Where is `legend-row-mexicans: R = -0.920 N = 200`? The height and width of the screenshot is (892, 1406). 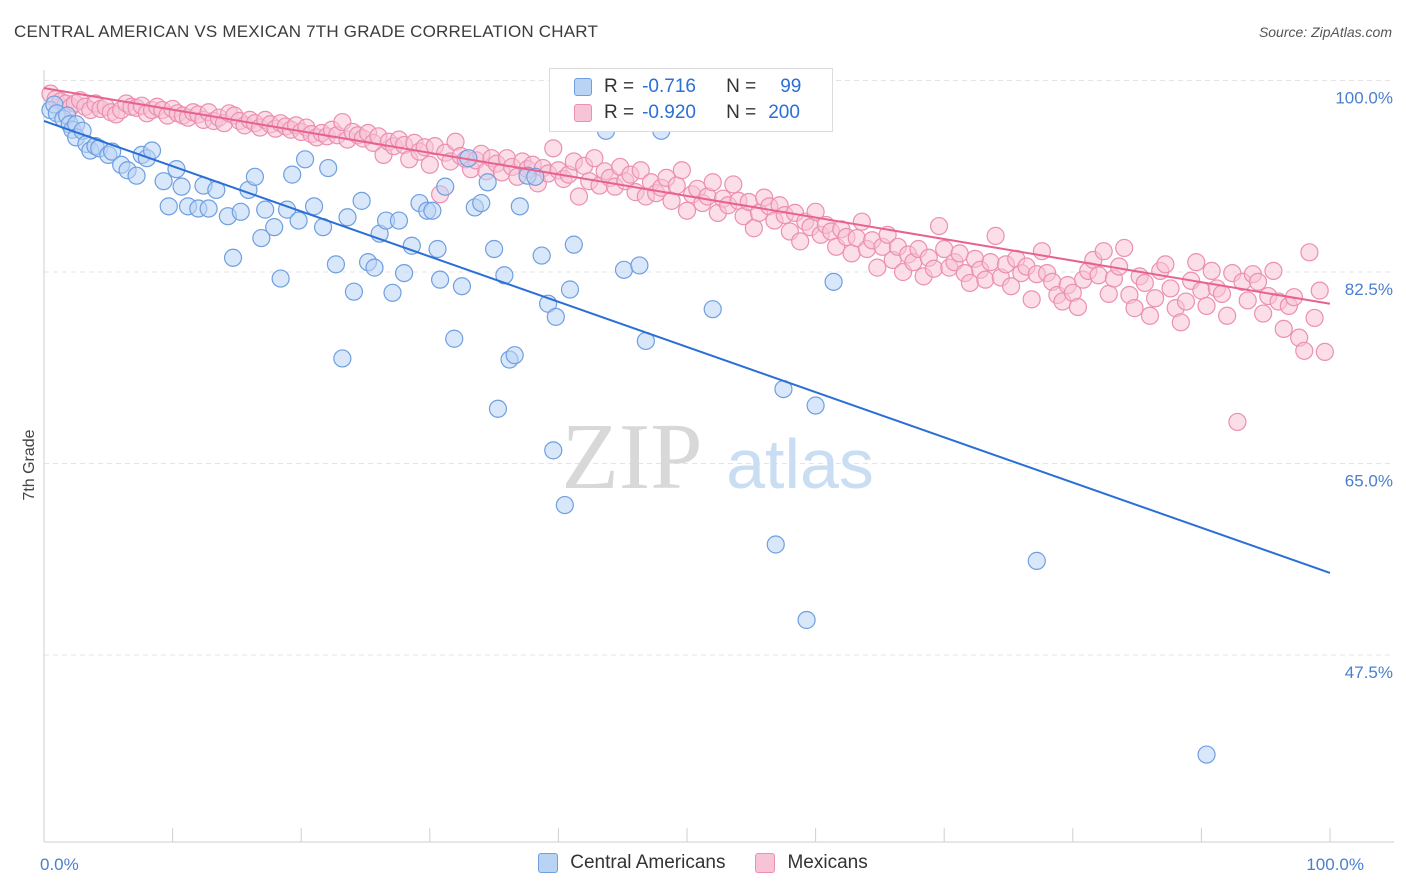
legend-row-mexicans: R = -0.920 N = 200 is located at coordinates (675, 113).